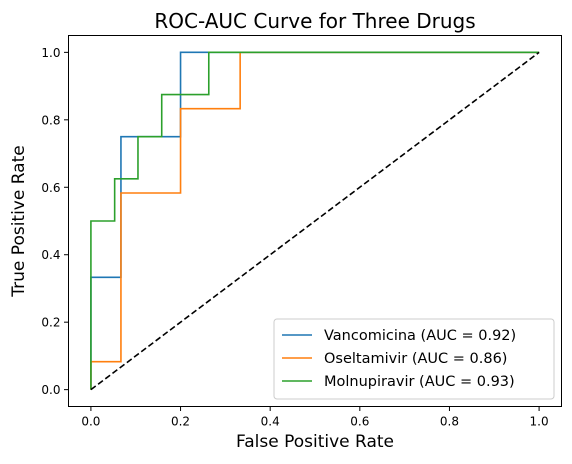 The width and height of the screenshot is (572, 464). I want to click on y-axis-title: True Positive Rate, so click(19, 221).